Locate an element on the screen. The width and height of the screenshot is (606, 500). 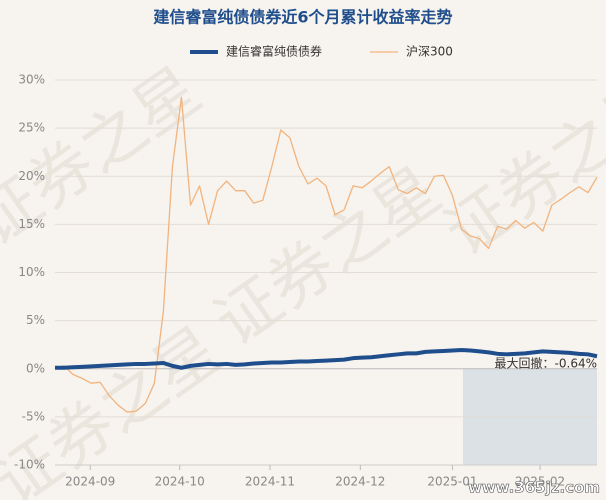
y-tick-label: 25% is located at coordinates (31, 128).